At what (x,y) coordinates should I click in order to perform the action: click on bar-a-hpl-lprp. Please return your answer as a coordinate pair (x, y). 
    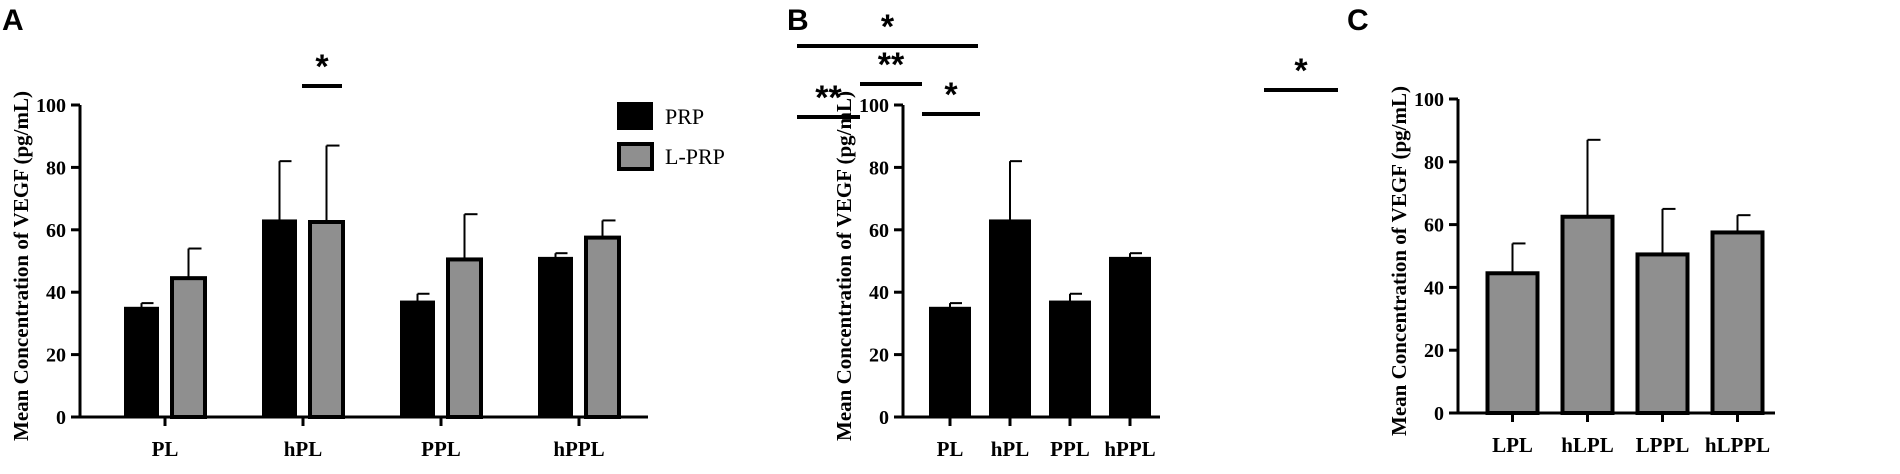
    Looking at the image, I should click on (326, 319).